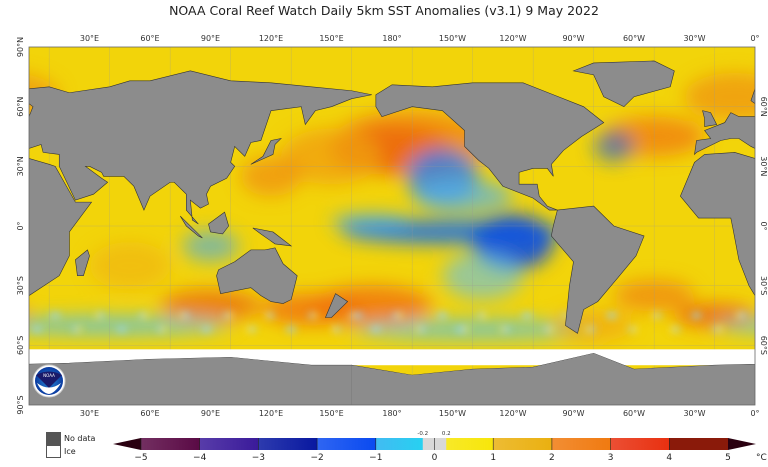 The height and width of the screenshot is (467, 768). I want to click on colorbar-tick-label: −4, so click(200, 458).